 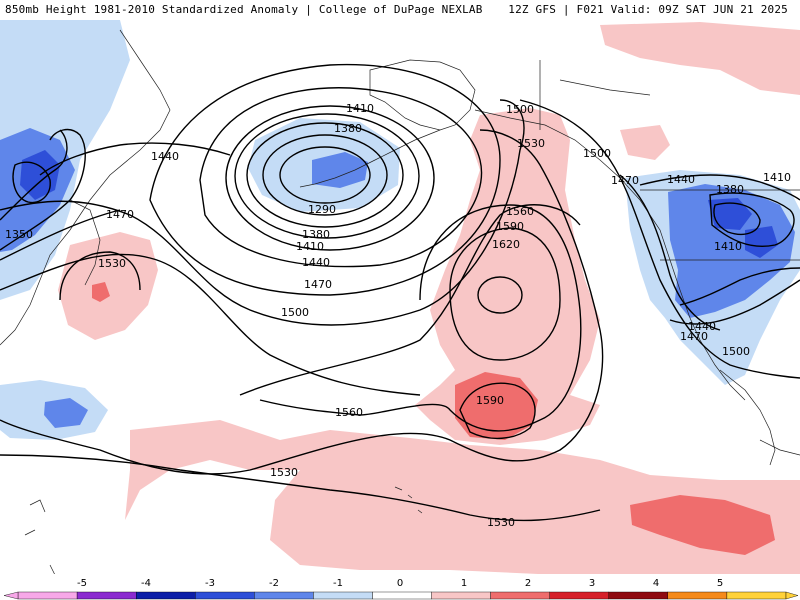 I want to click on contour-1530-asia, so click(x=100, y=276).